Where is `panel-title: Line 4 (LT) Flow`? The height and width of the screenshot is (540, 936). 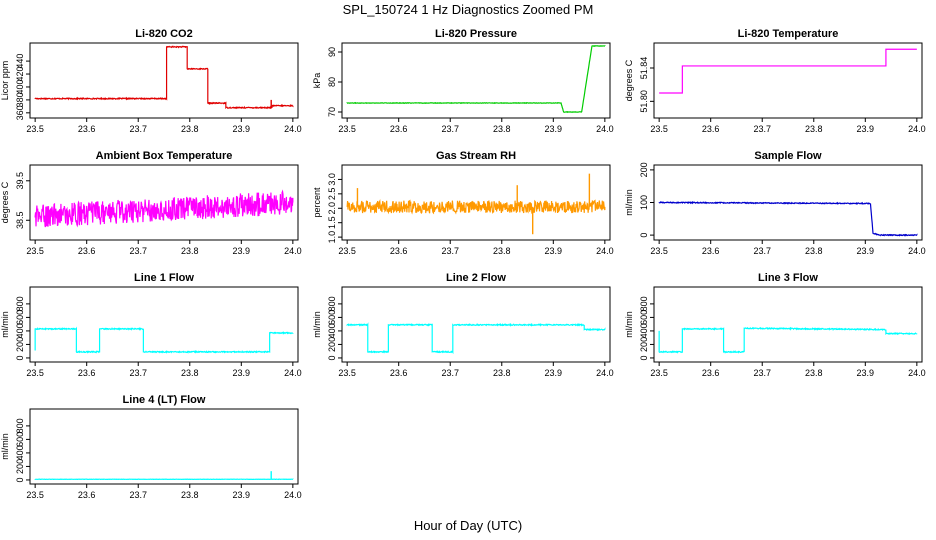 panel-title: Line 4 (LT) Flow is located at coordinates (164, 400).